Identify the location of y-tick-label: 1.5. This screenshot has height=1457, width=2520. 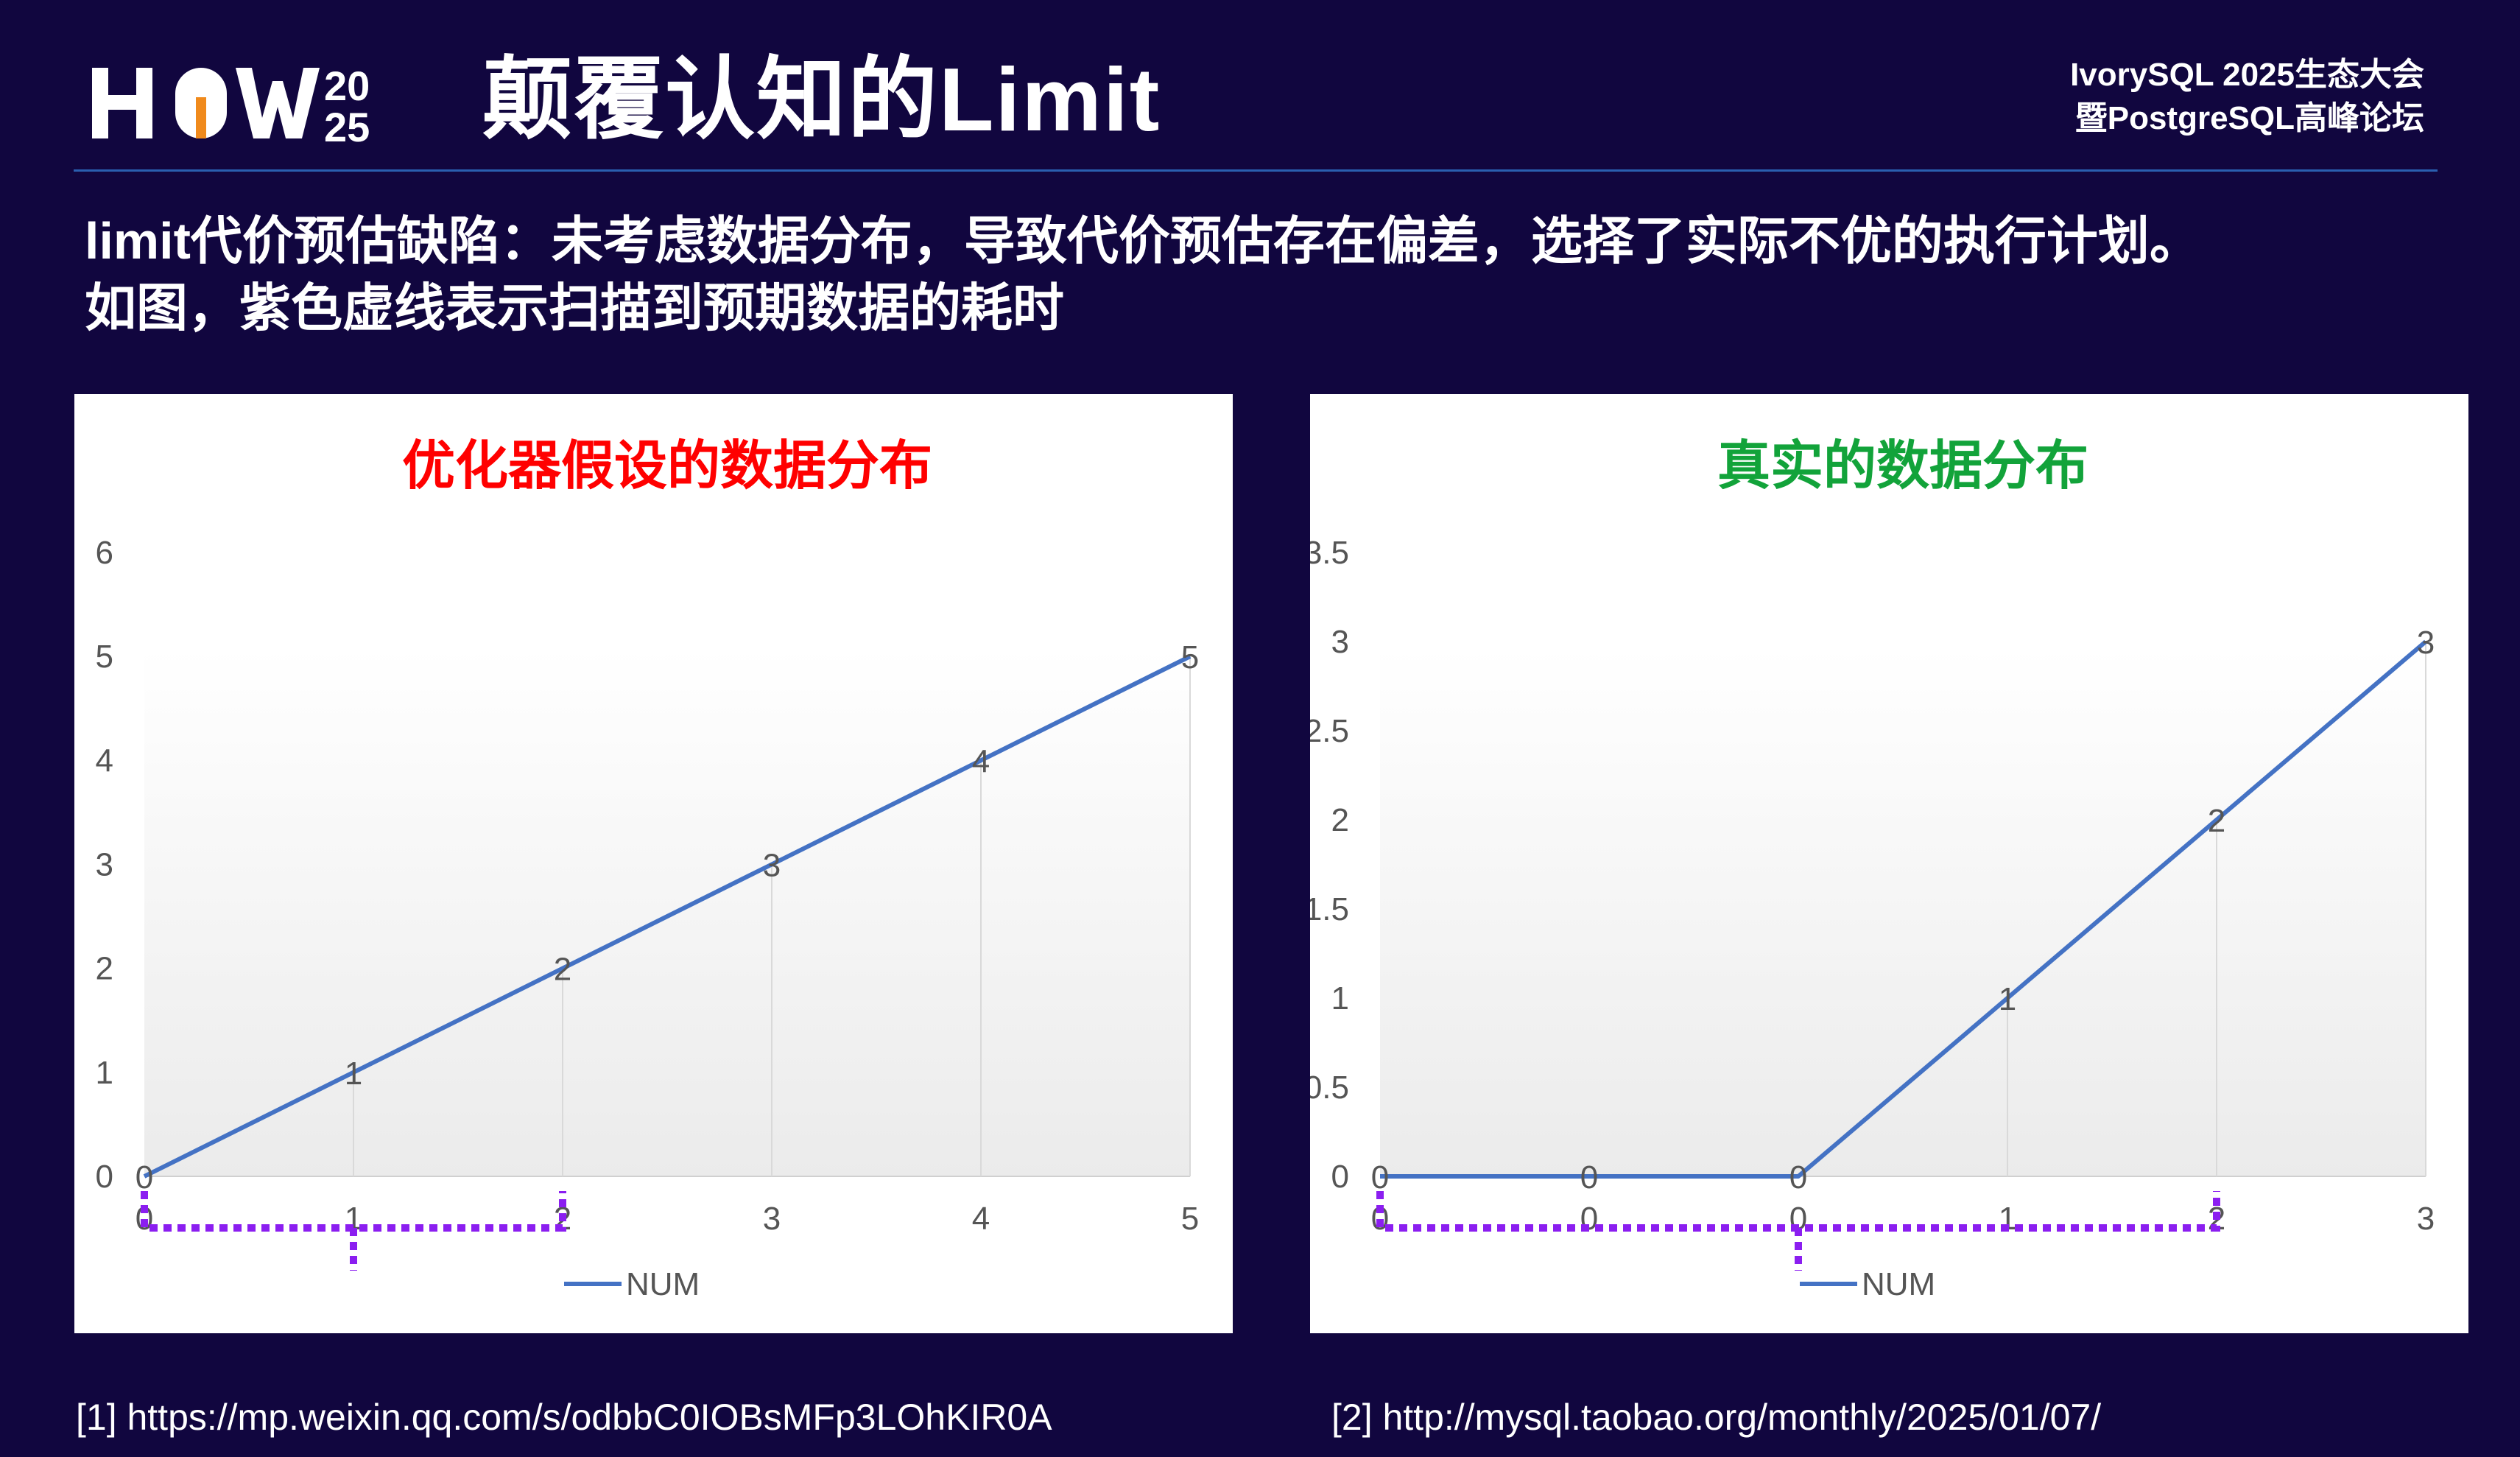
(1329, 909).